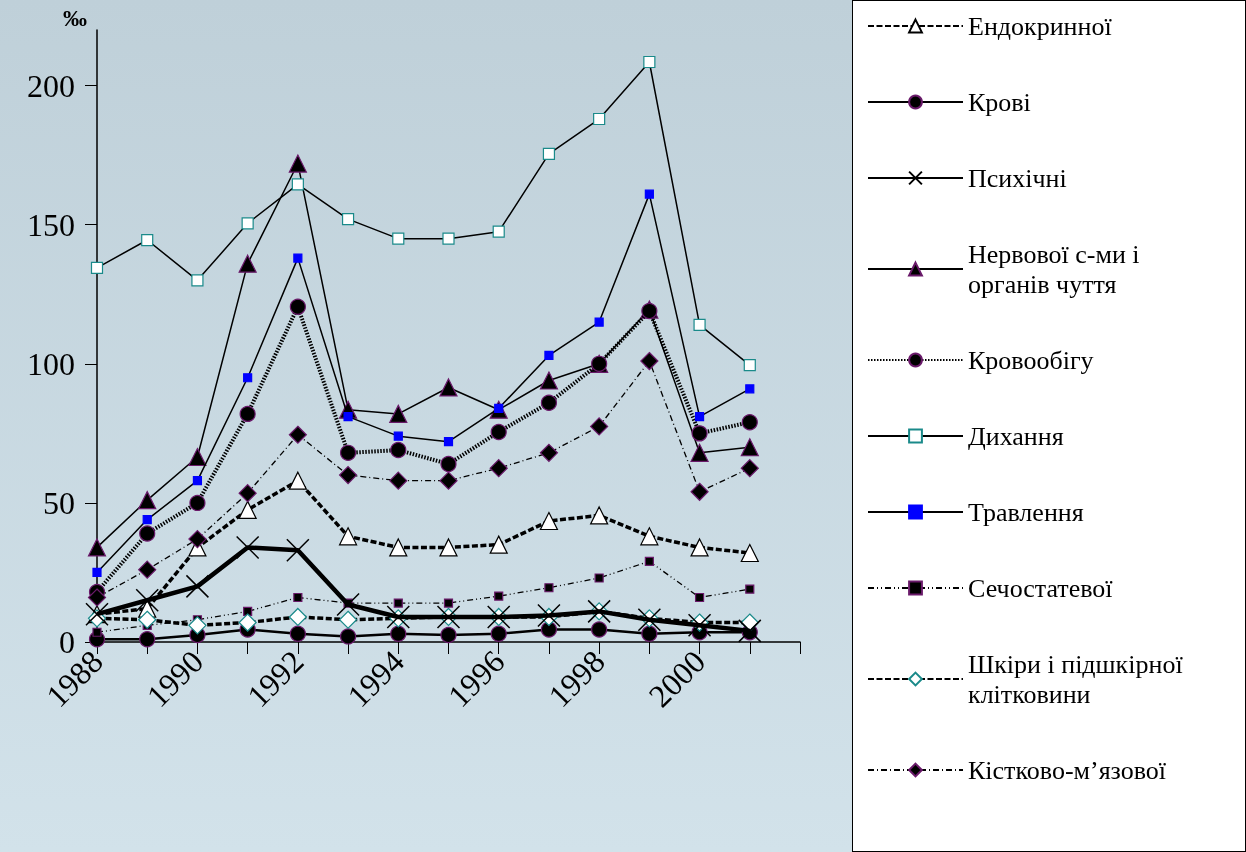  I want to click on y-tick-label: 150, so click(51, 224).